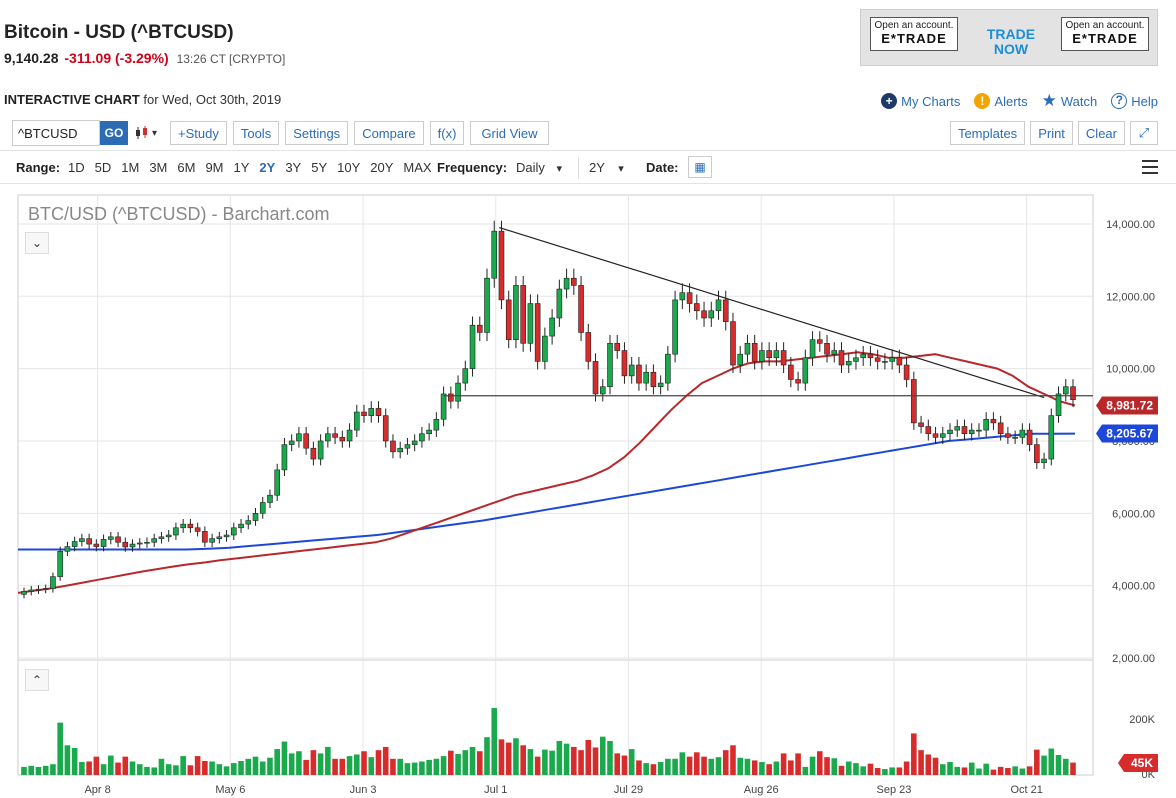 The height and width of the screenshot is (798, 1176). I want to click on y-tick-label: 6,000.00, so click(1133, 514).